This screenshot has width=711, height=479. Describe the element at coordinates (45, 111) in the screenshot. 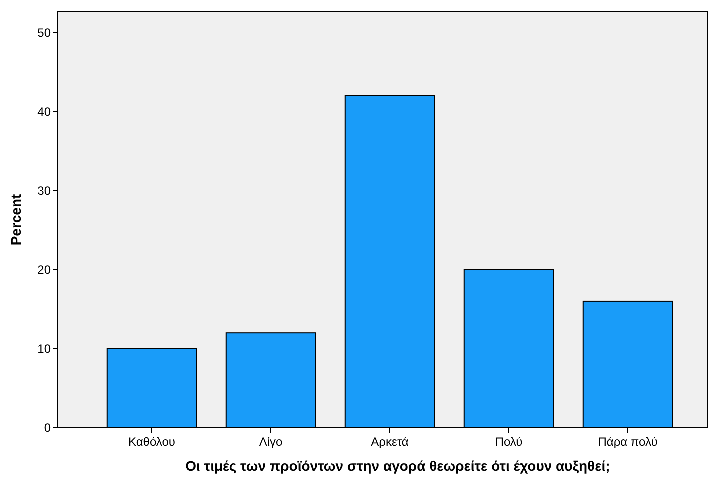

I see `y-tick-label: 40` at that location.